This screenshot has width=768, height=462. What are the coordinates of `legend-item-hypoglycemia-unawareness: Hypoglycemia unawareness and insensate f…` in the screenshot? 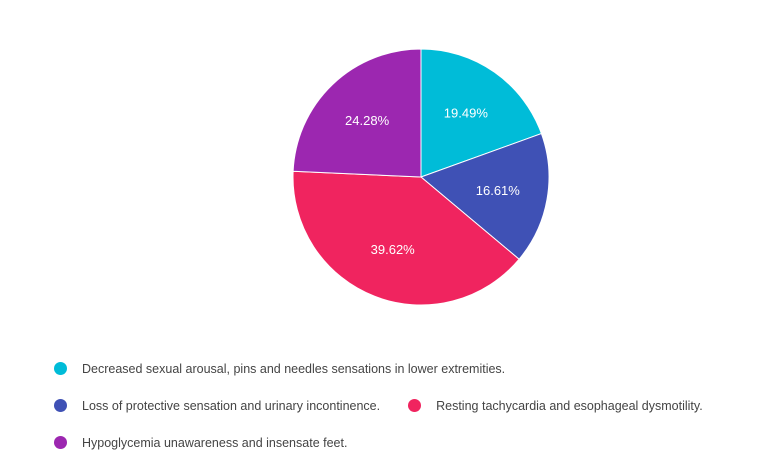 It's located at (200, 443).